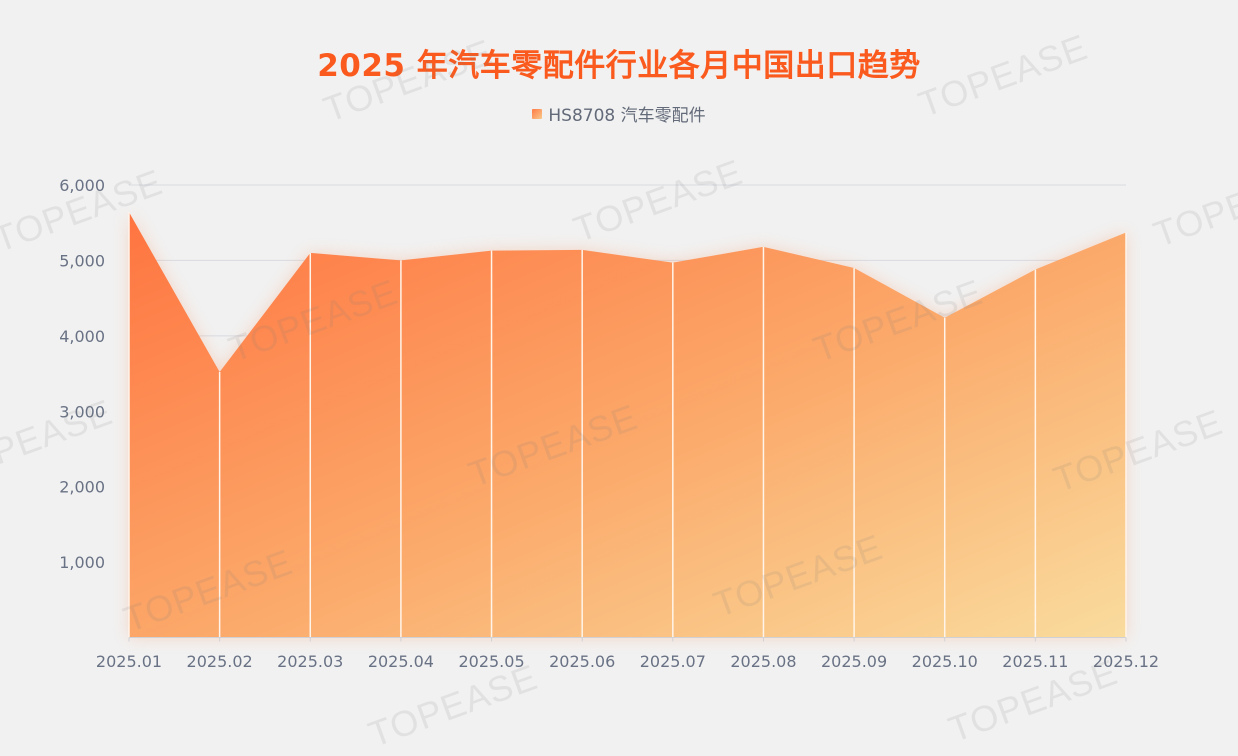 This screenshot has width=1238, height=756. Describe the element at coordinates (945, 661) in the screenshot. I see `x-tick-label: 2025.10` at that location.